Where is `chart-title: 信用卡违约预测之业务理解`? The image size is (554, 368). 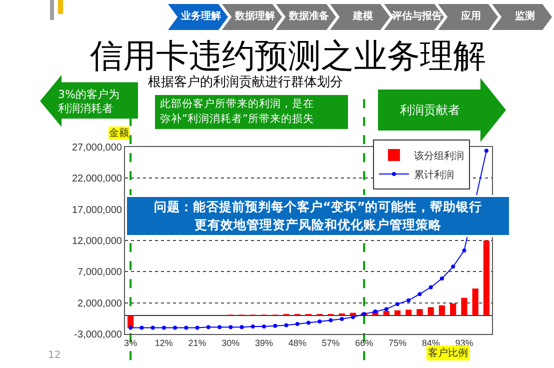 chart-title: 信用卡违约预测之业务理解 is located at coordinates (288, 55).